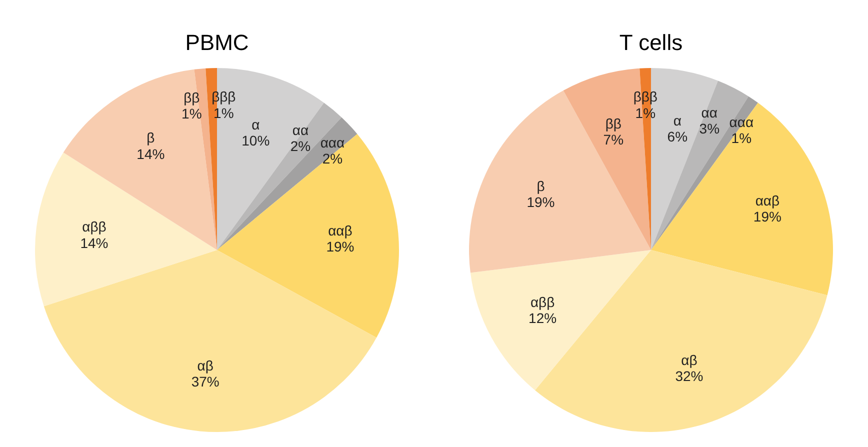 The image size is (868, 447). I want to click on data-label: 37%, so click(205, 382).